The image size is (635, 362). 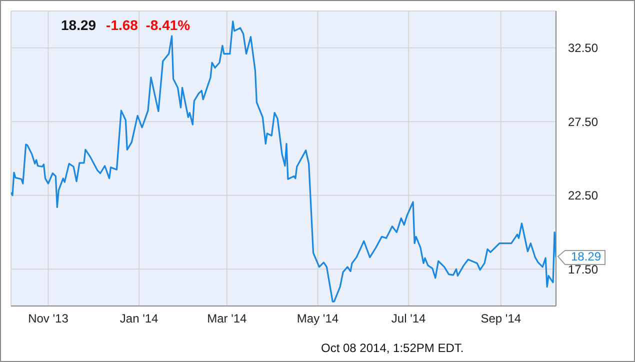 I want to click on y-tick-label: 27.50, so click(x=583, y=121).